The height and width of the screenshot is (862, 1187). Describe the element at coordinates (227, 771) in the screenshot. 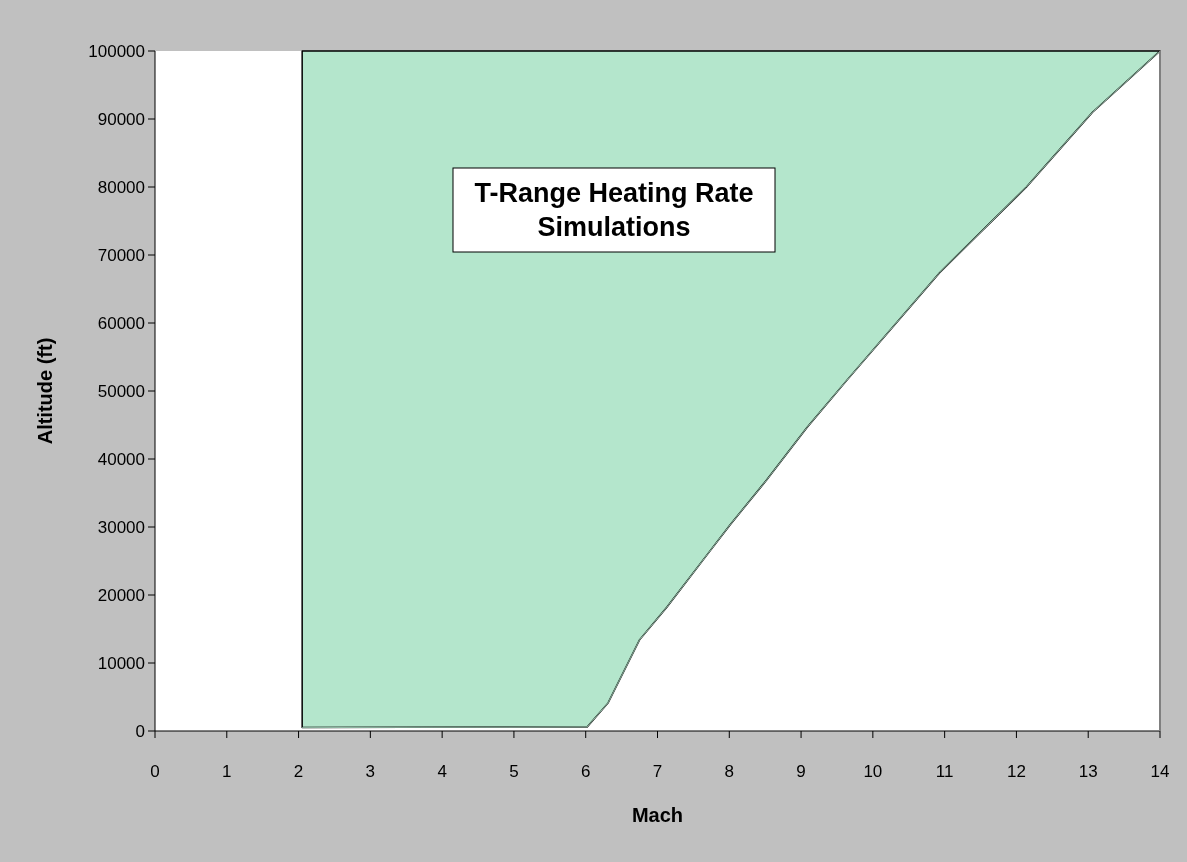

I see `x-tick-label: 1` at that location.